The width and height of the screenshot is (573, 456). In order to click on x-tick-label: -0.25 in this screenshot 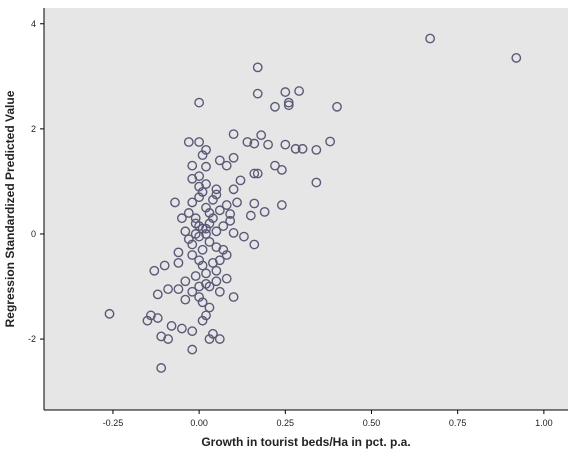, I will do `click(113, 423)`.